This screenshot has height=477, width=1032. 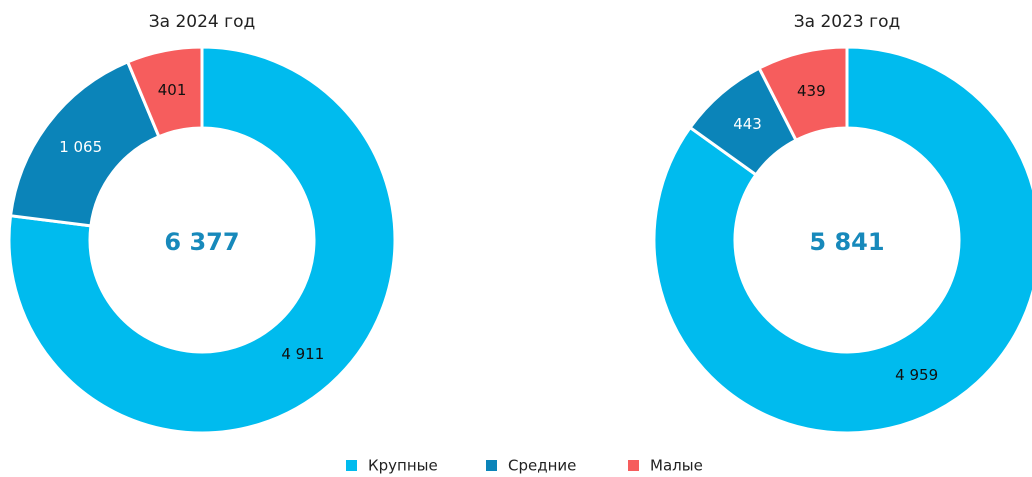 What do you see at coordinates (847, 22) in the screenshot?
I see `chart-title: За 2023 год` at bounding box center [847, 22].